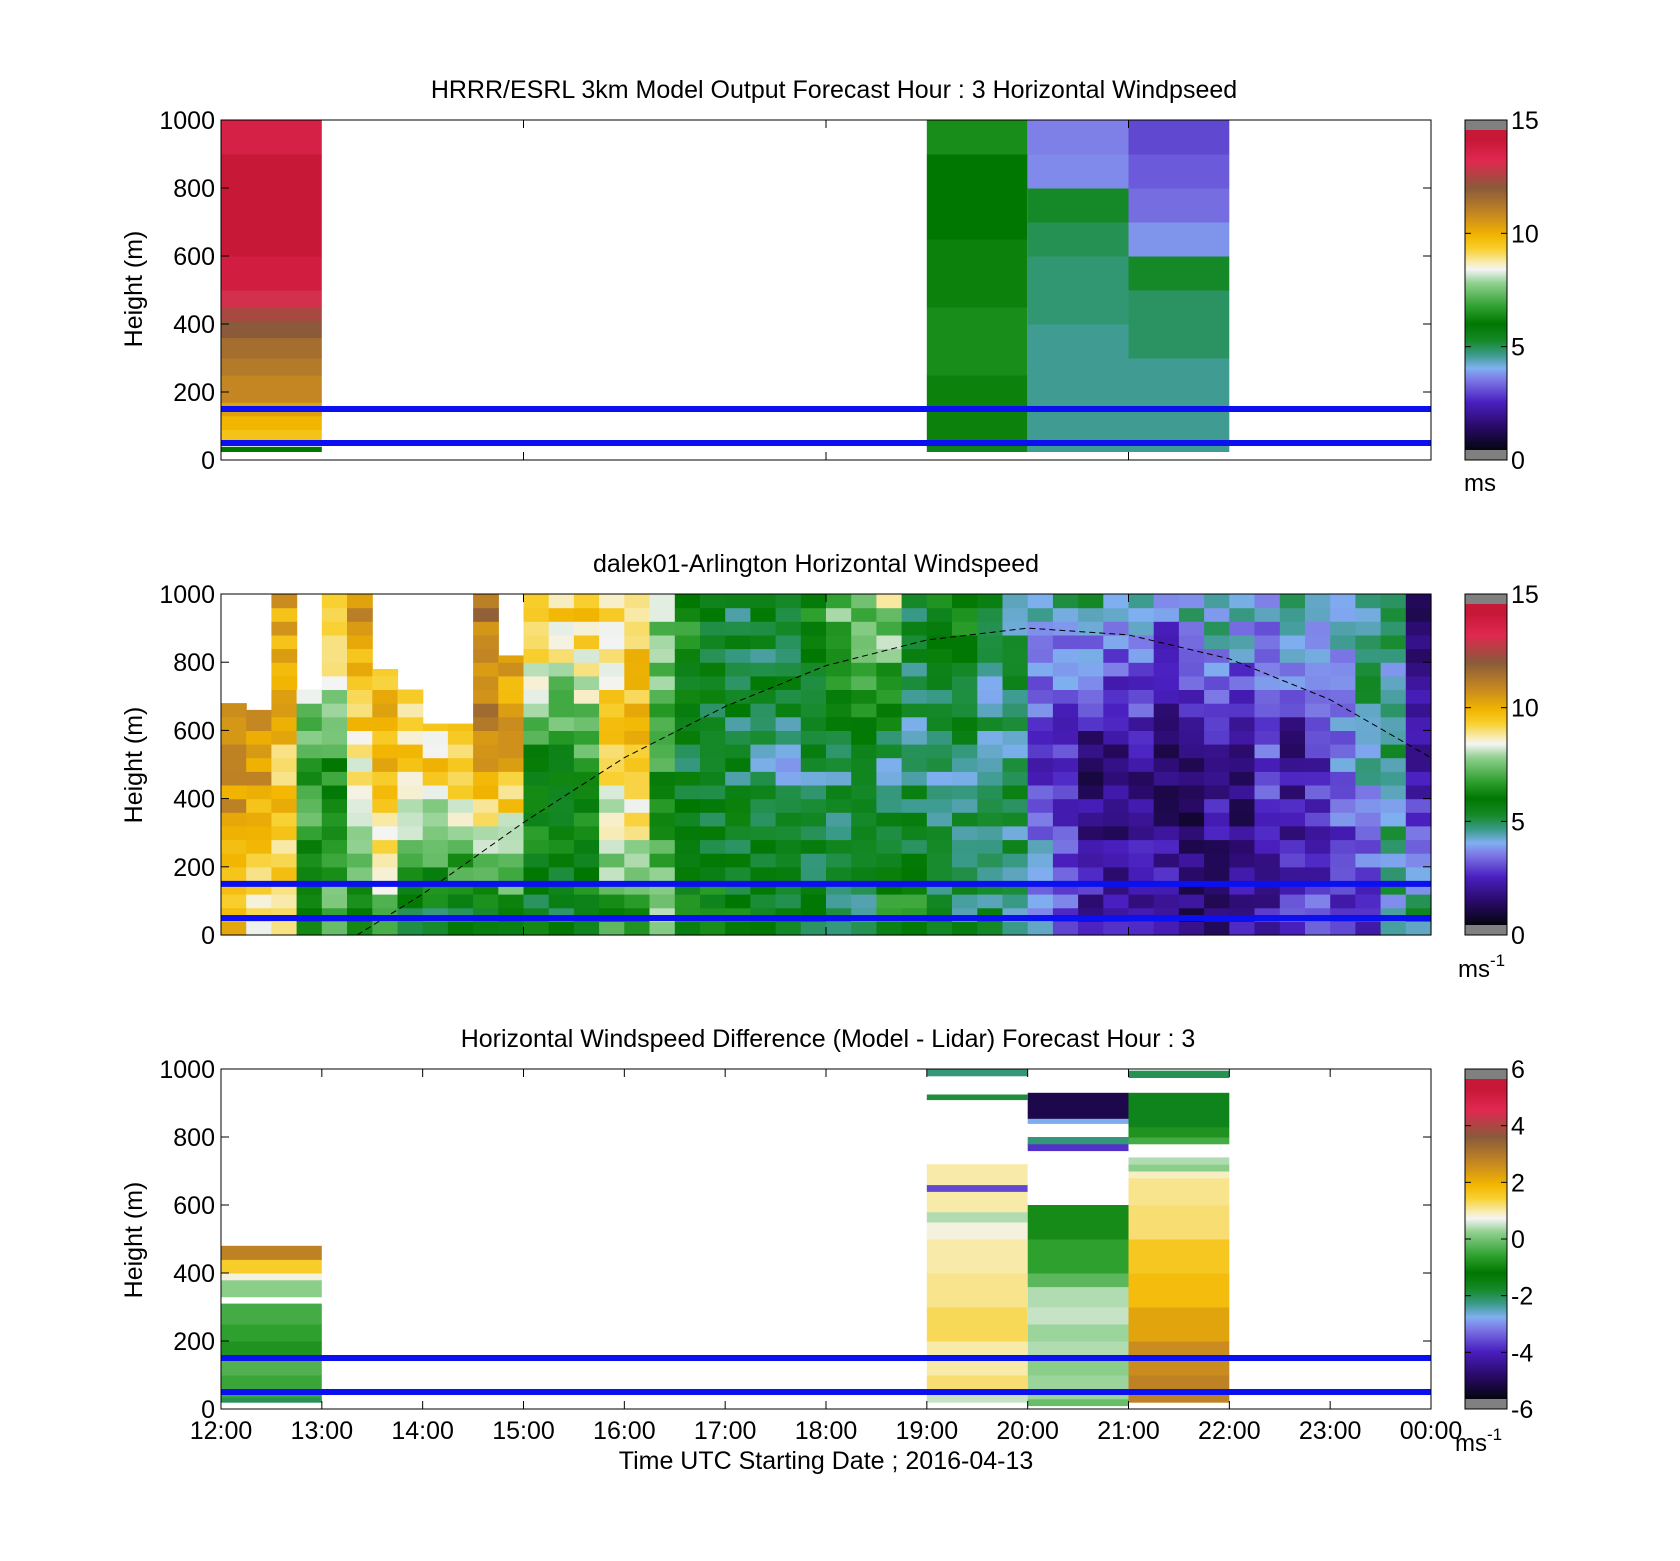 The height and width of the screenshot is (1561, 1680). What do you see at coordinates (1525, 121) in the screenshot?
I see `colorbar-tick-label: 15` at bounding box center [1525, 121].